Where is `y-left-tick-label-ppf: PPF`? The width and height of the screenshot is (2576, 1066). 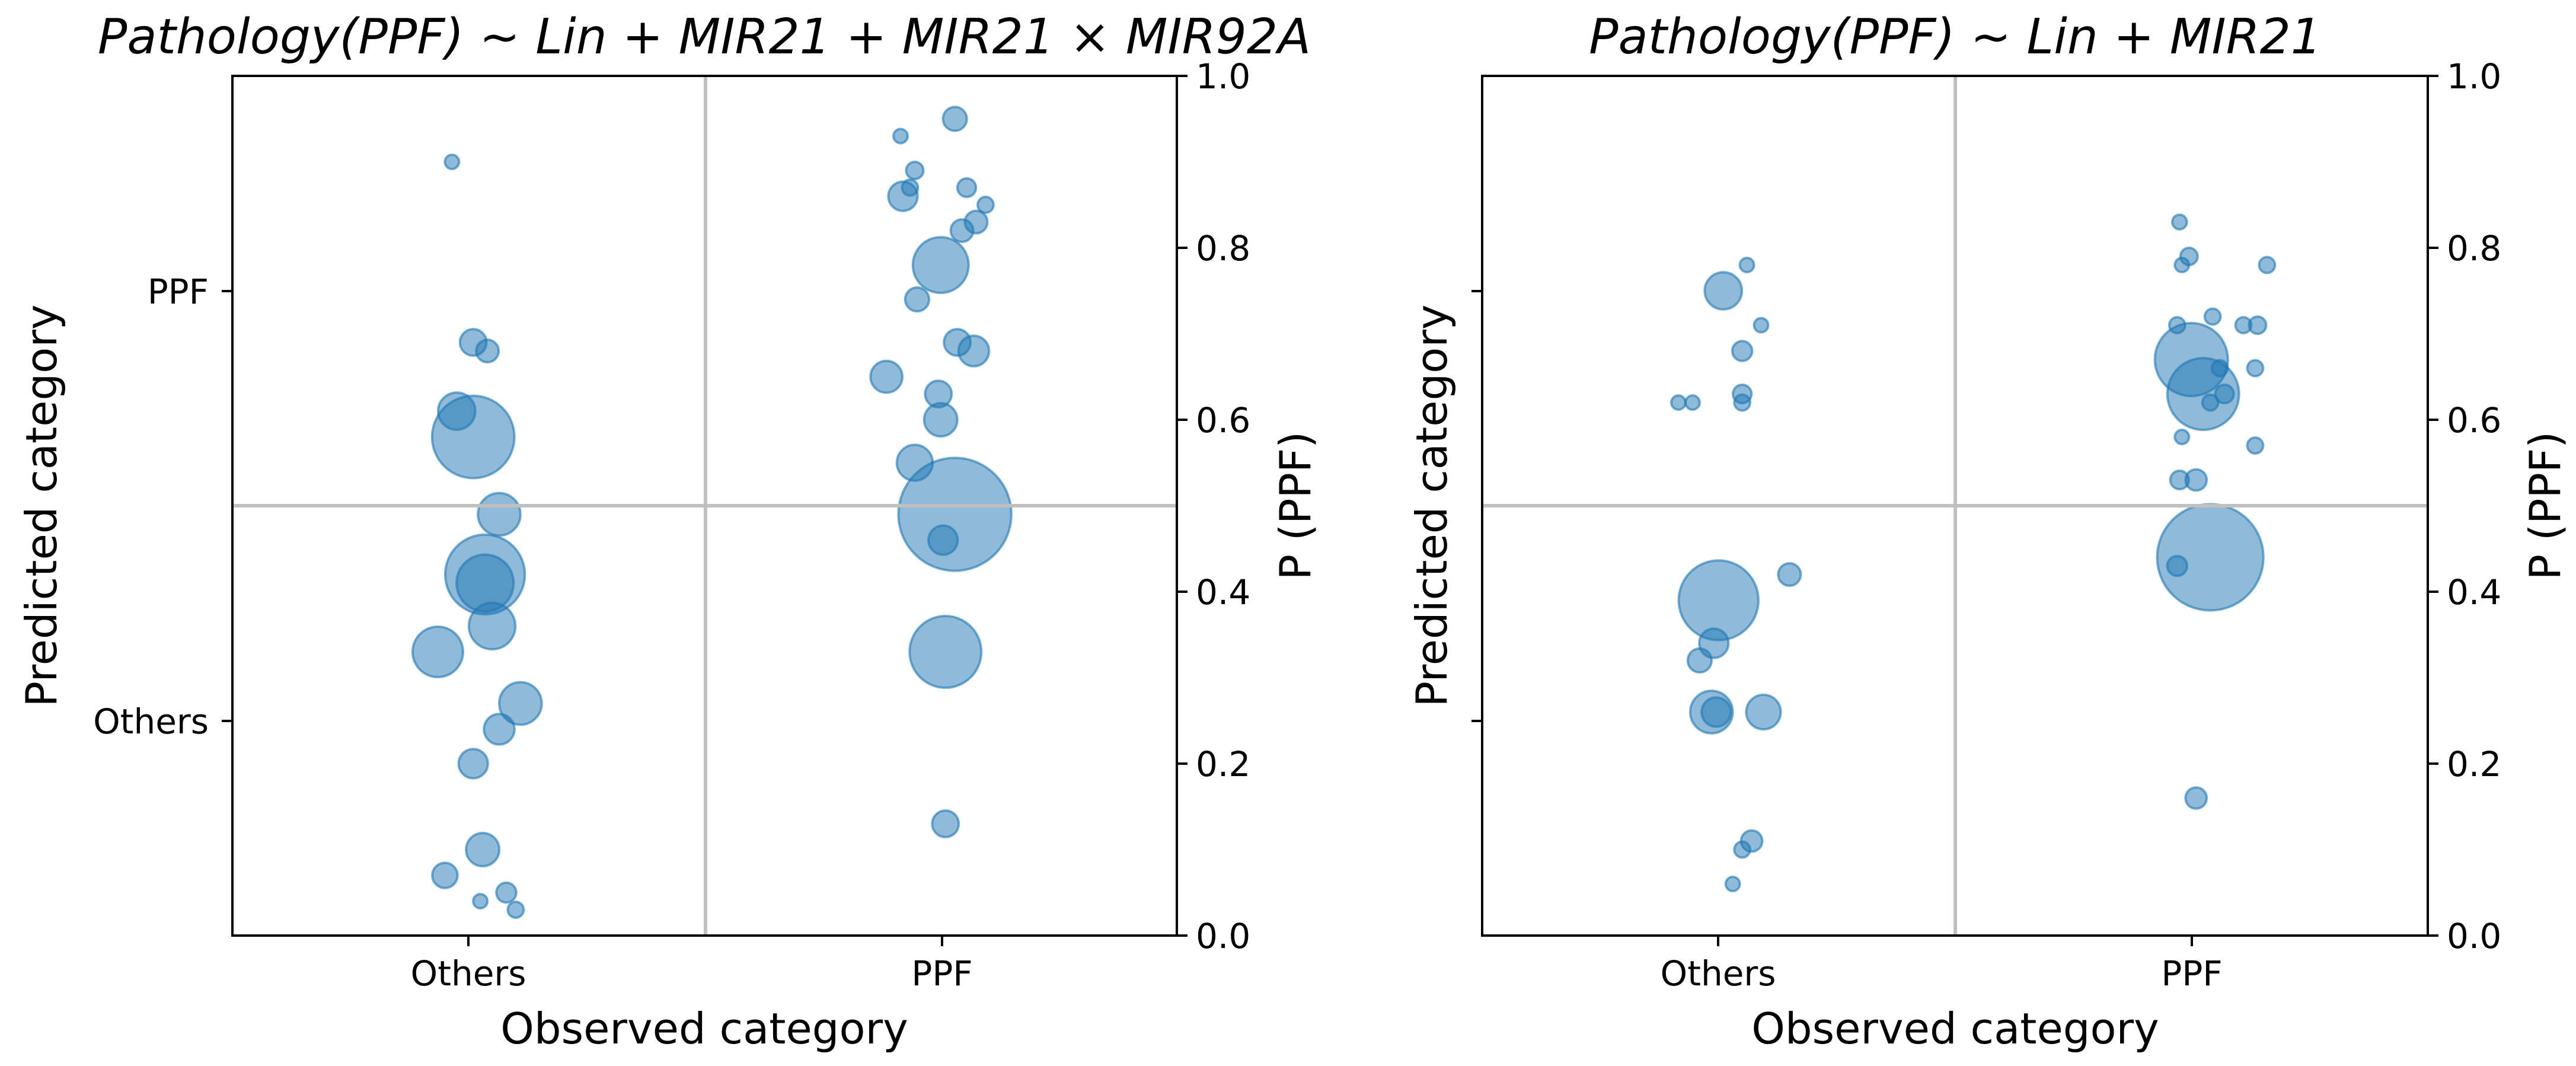 y-left-tick-label-ppf: PPF is located at coordinates (178, 292).